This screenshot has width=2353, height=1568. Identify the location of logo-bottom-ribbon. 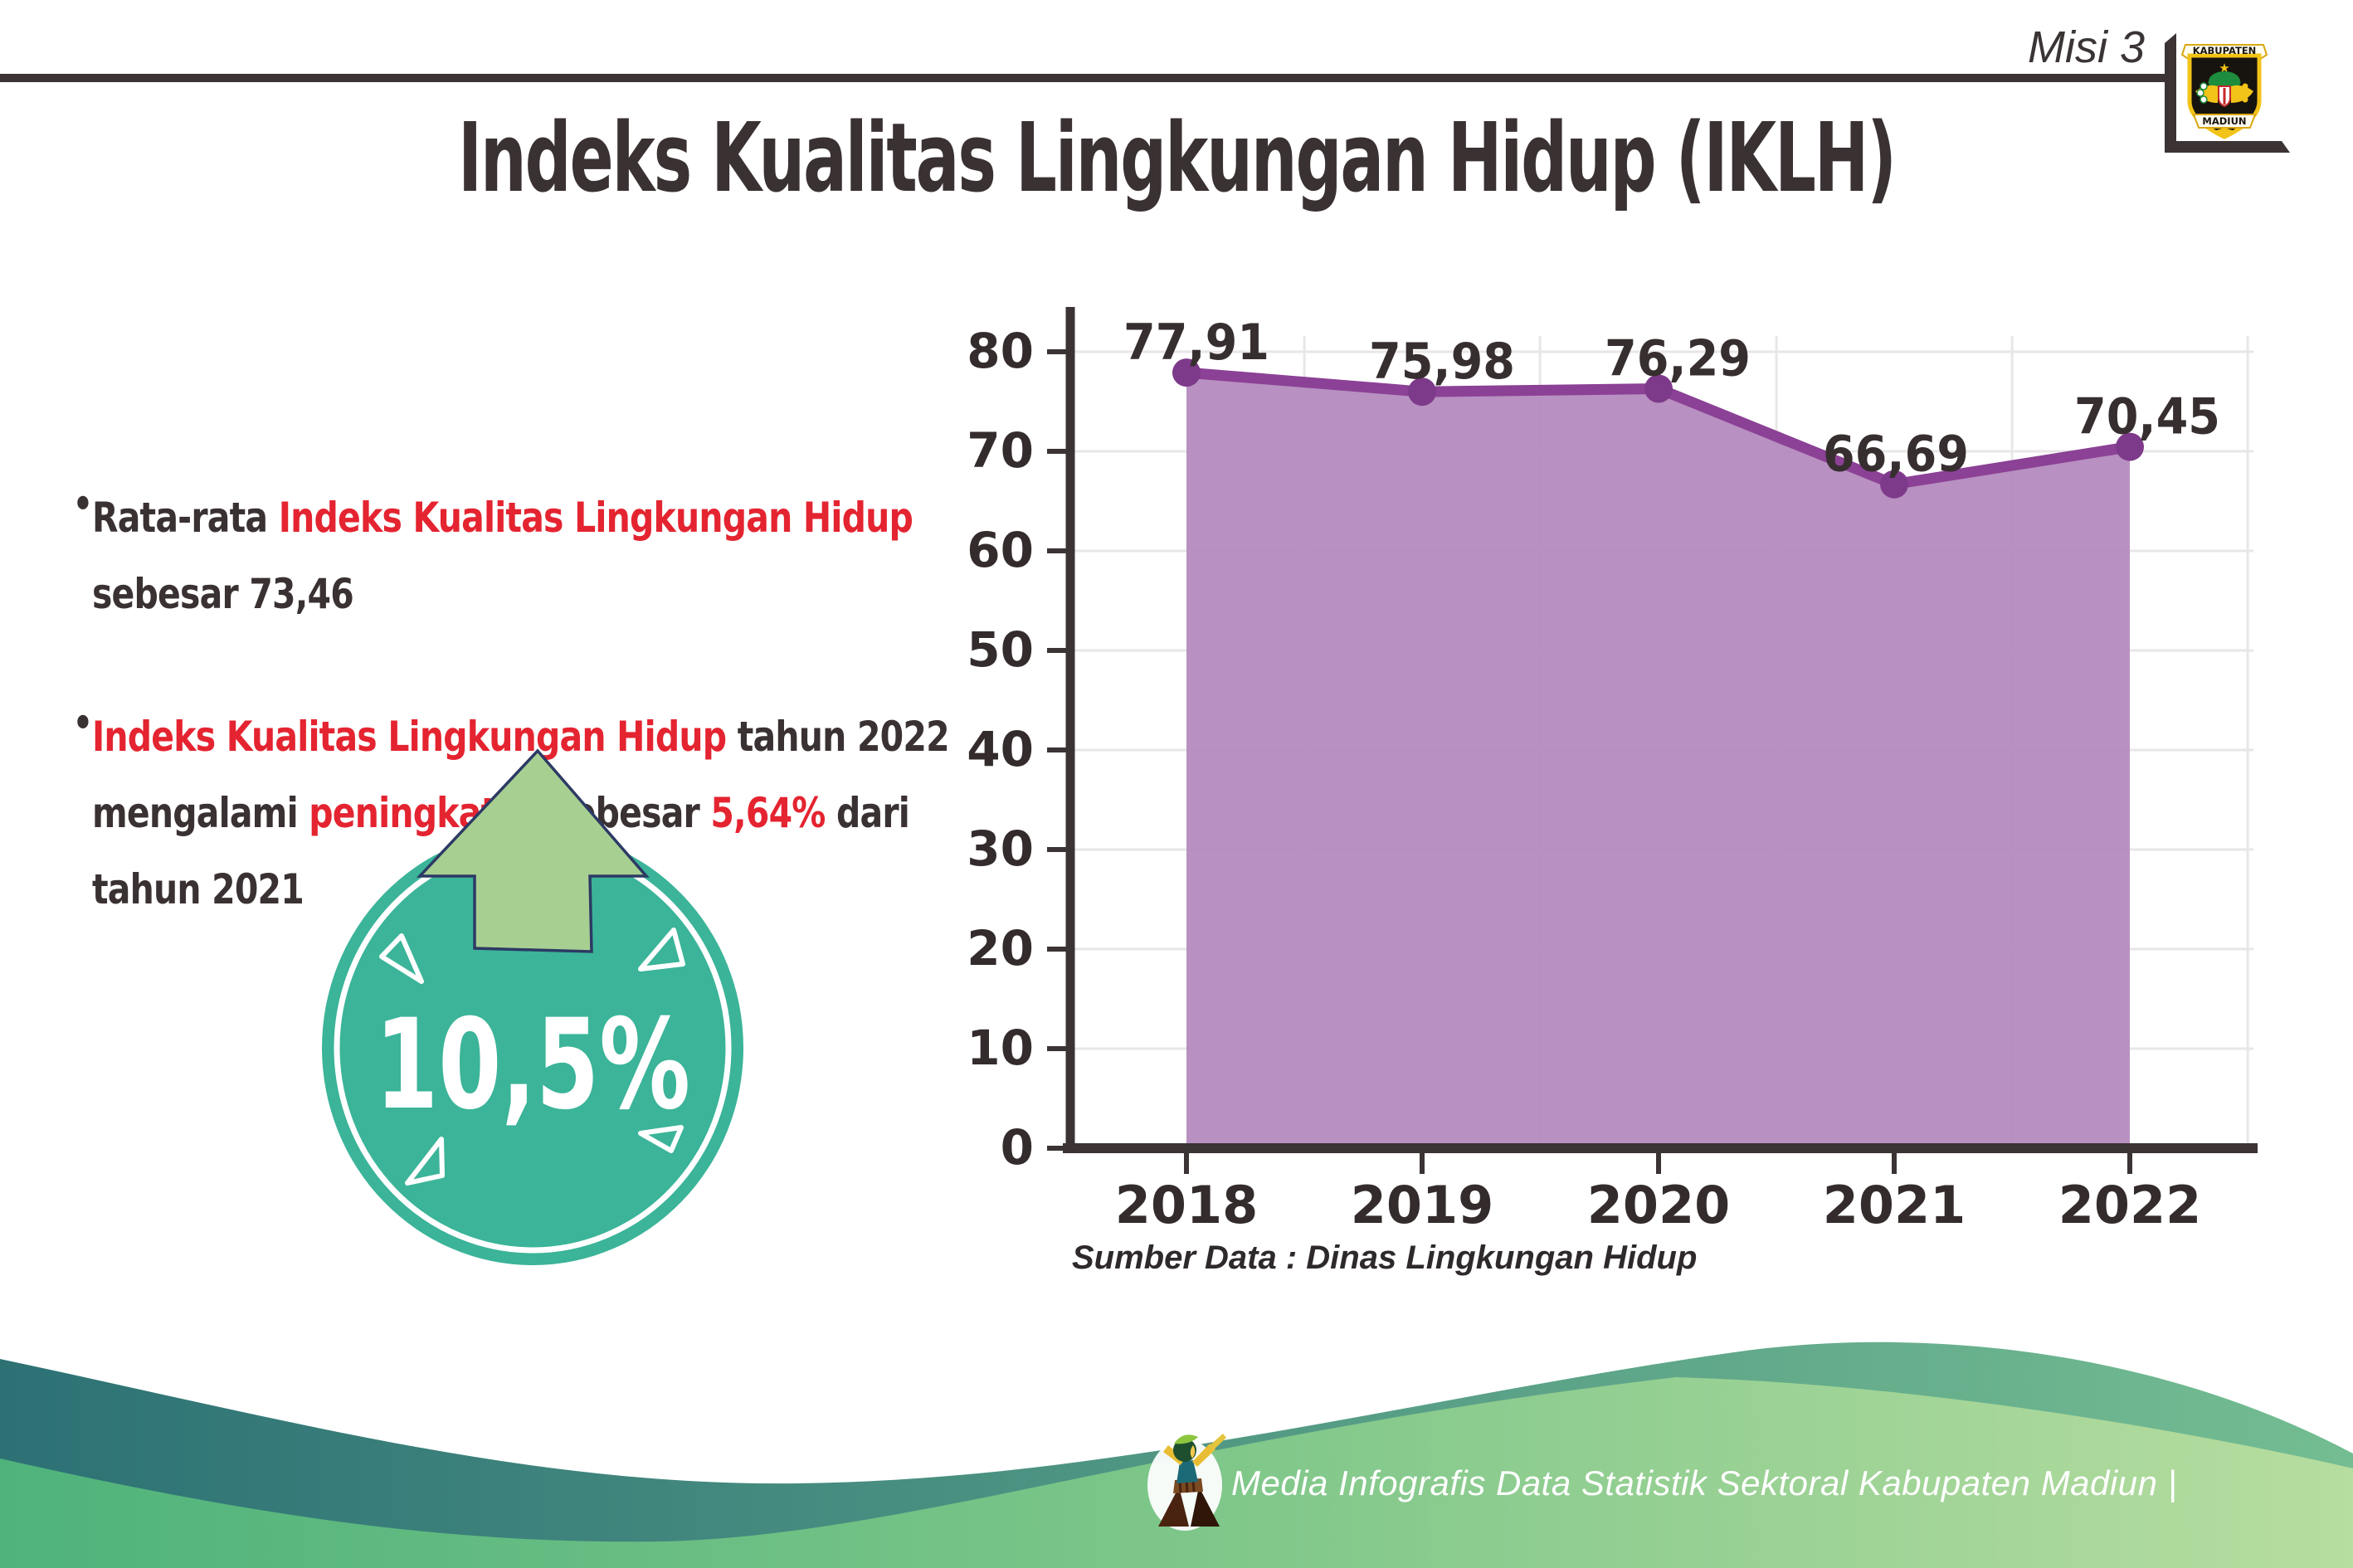
(2224, 121).